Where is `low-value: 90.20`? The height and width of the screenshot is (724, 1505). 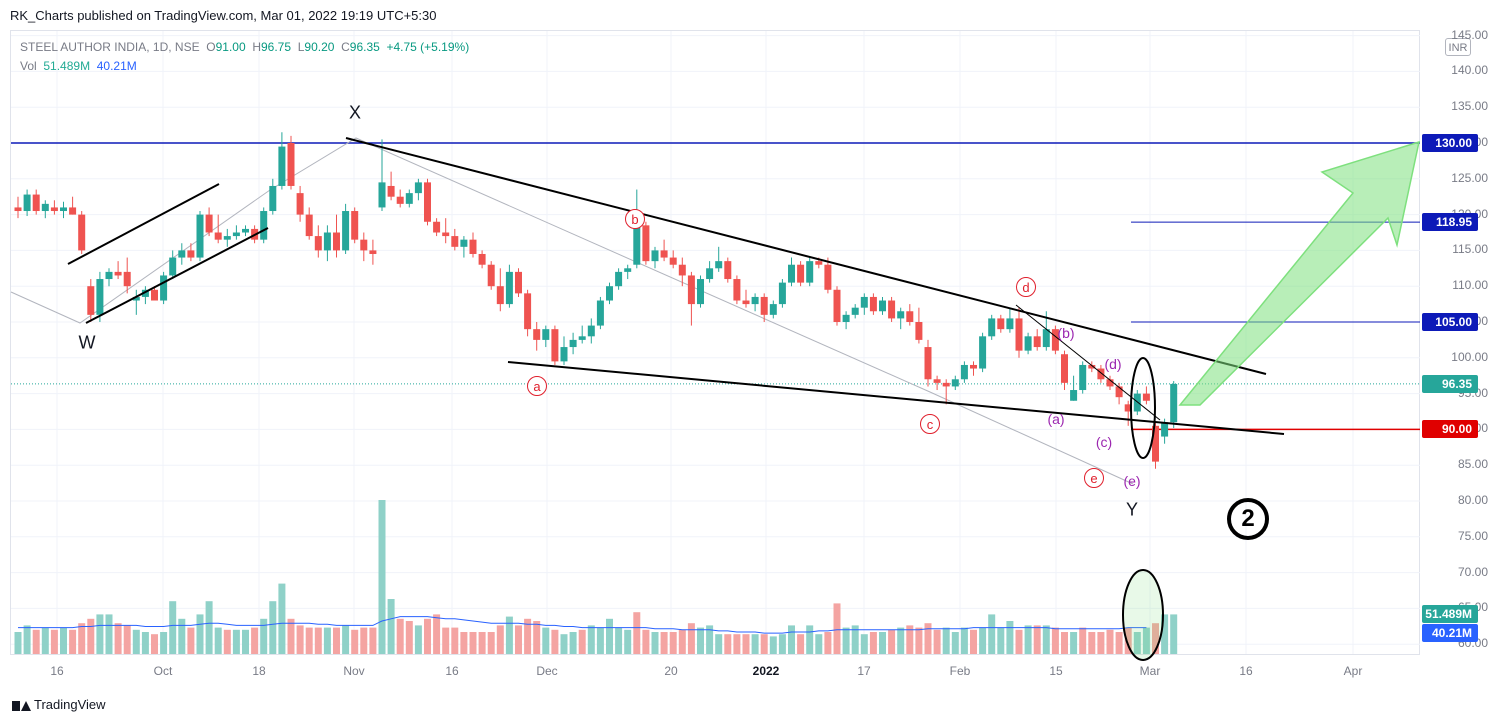 low-value: 90.20 is located at coordinates (319, 47).